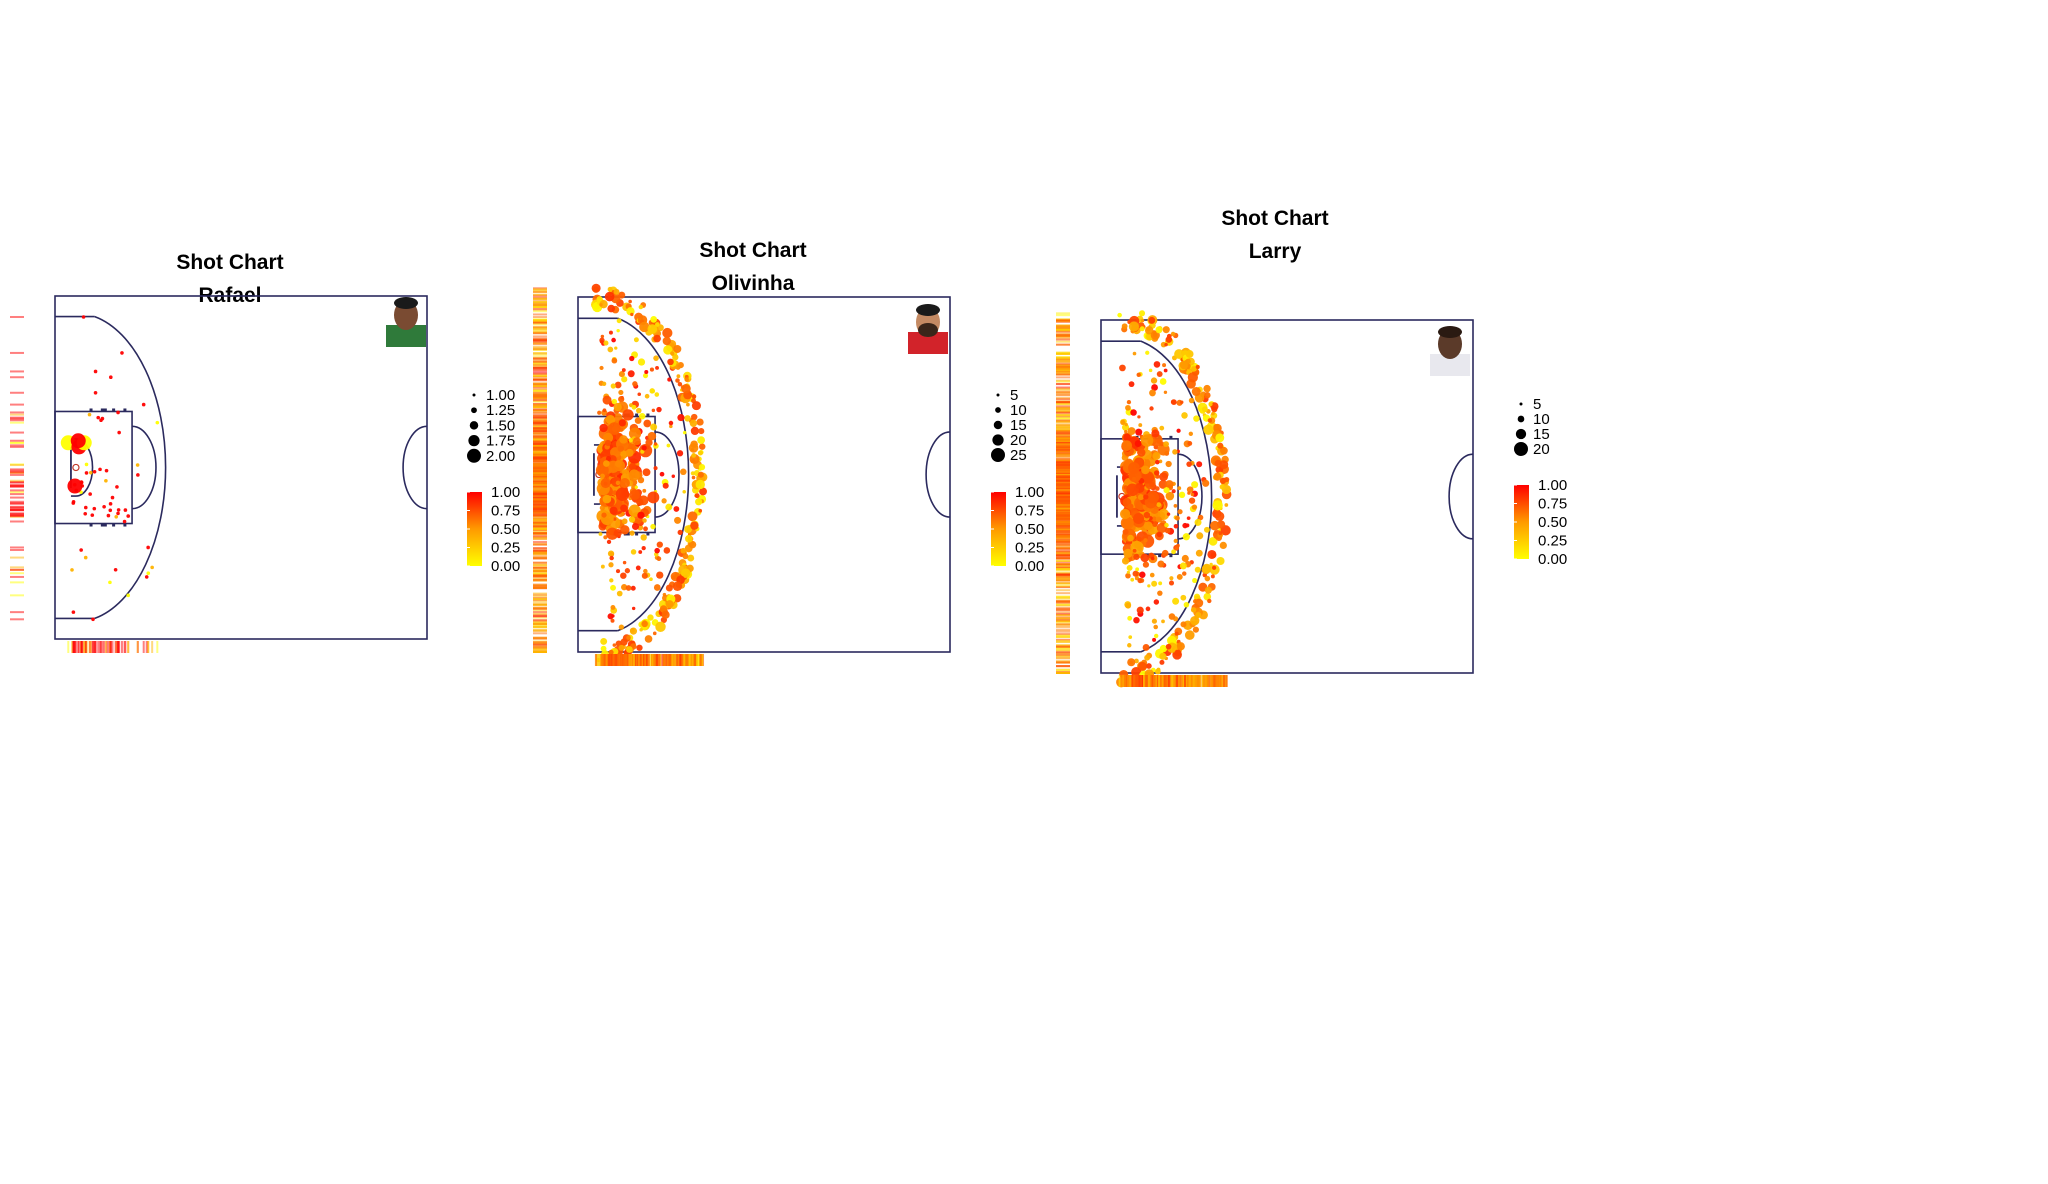 The image size is (2048, 1184). Describe the element at coordinates (648, 534) in the screenshot. I see `lane-mark` at that location.